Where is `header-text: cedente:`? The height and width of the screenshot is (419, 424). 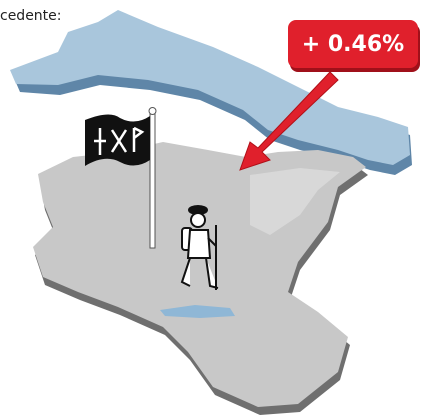 header-text: cedente: is located at coordinates (31, 16).